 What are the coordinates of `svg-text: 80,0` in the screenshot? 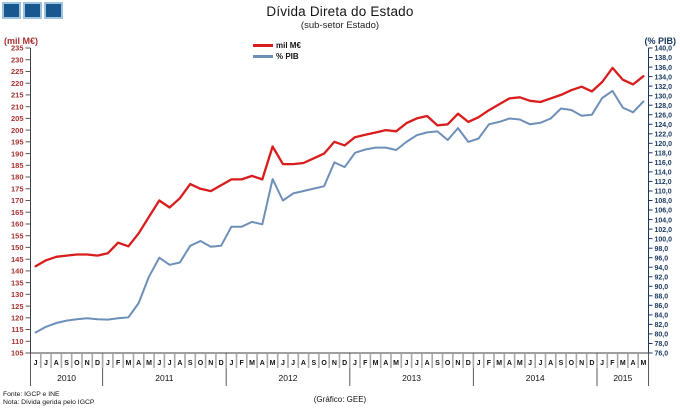 It's located at (662, 335).